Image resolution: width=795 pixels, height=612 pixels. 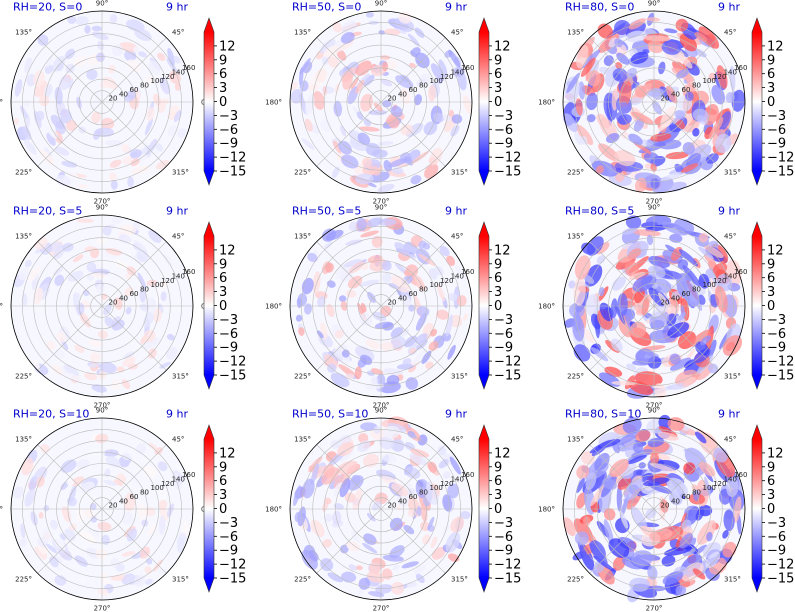 I want to click on angle-tick-label: 180°, so click(x=546, y=510).